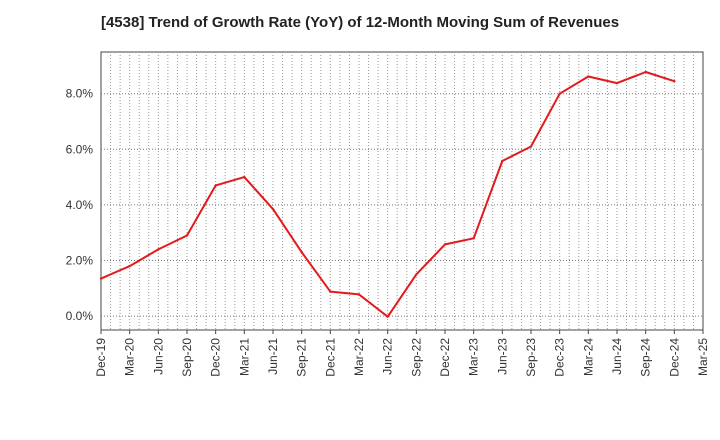  I want to click on y-tick-label: 6.0%, so click(80, 149).